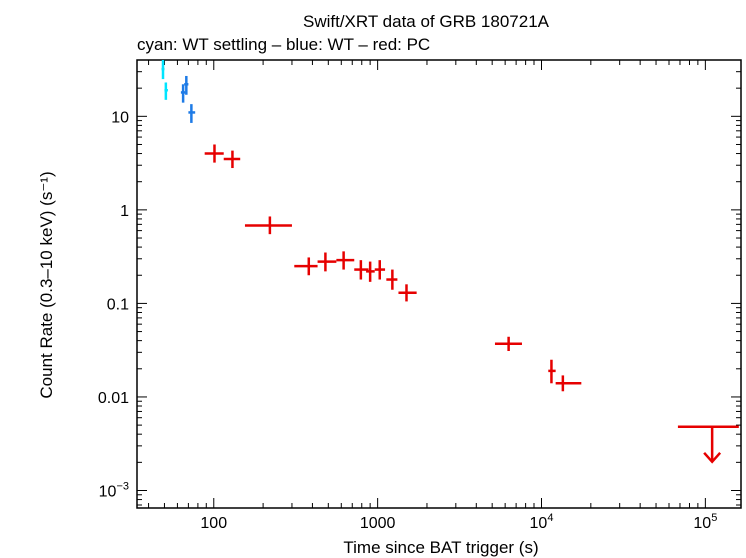  I want to click on y-tick-label: 10, so click(120, 117).